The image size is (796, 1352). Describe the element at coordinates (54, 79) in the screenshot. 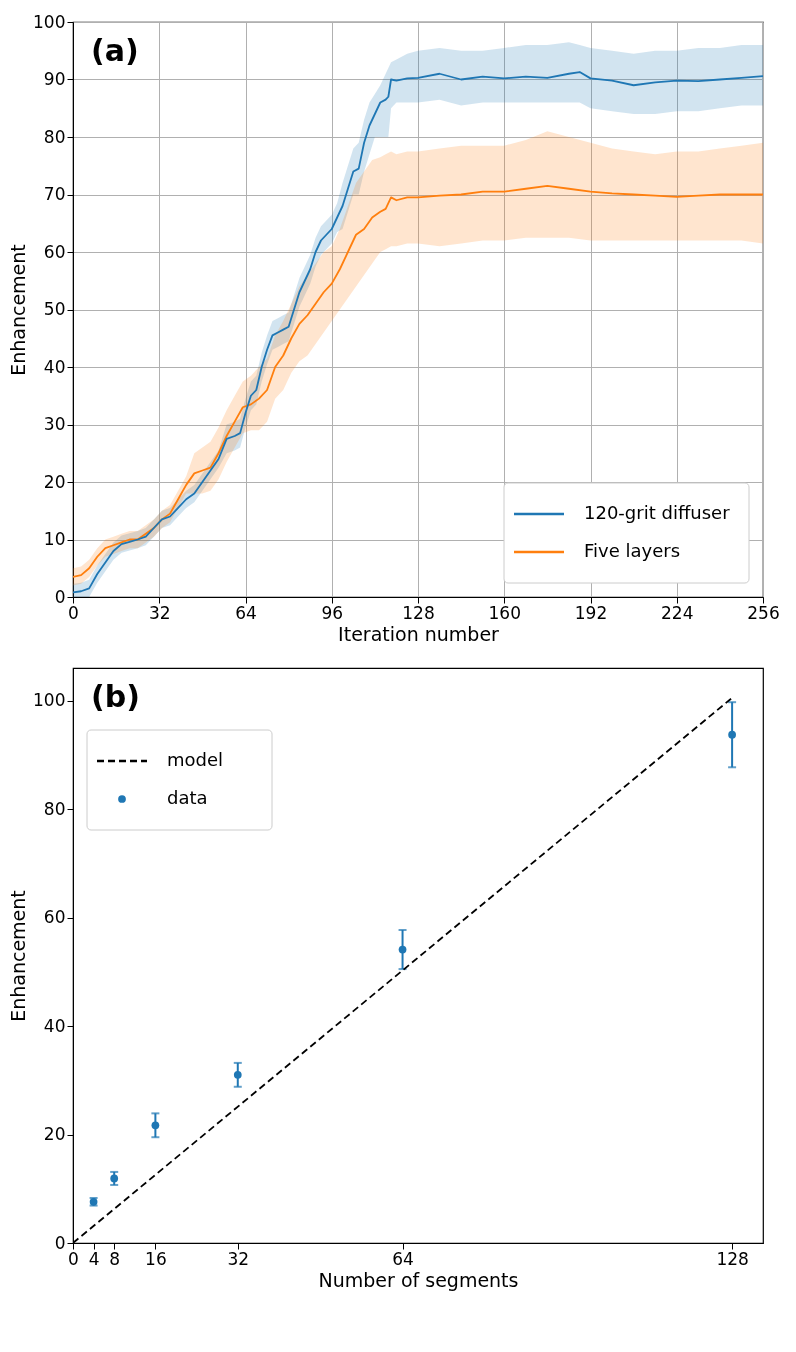

I see `y-tick-label: 90` at that location.